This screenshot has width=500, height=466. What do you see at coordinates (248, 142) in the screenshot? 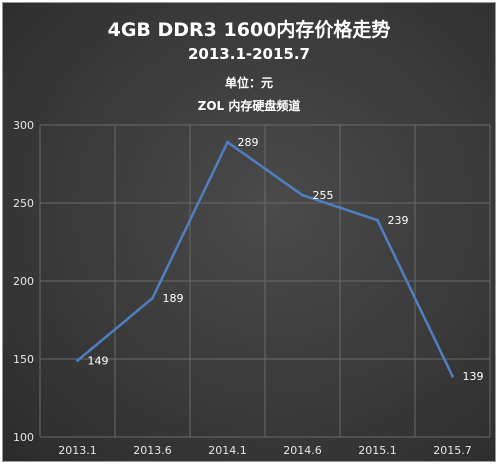
I see `data-label: 289` at bounding box center [248, 142].